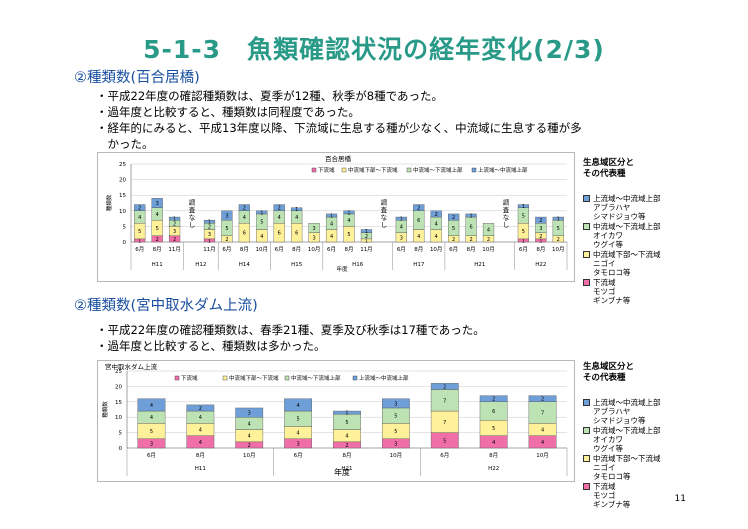 The image size is (748, 529). Describe the element at coordinates (137, 78) in the screenshot. I see `section-heading-yurii: ②種類数(百合居橋)` at that location.